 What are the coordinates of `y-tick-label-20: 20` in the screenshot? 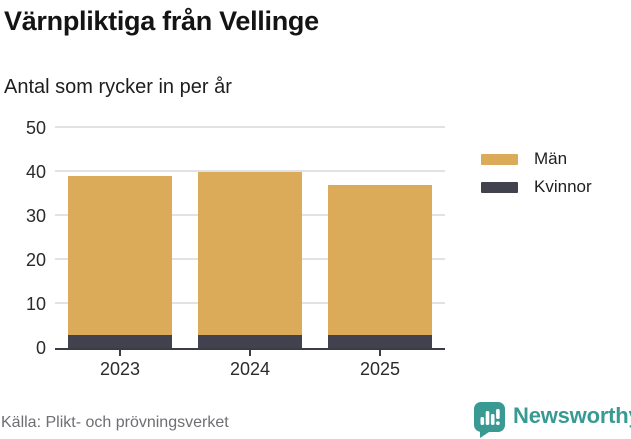 It's located at (35, 260).